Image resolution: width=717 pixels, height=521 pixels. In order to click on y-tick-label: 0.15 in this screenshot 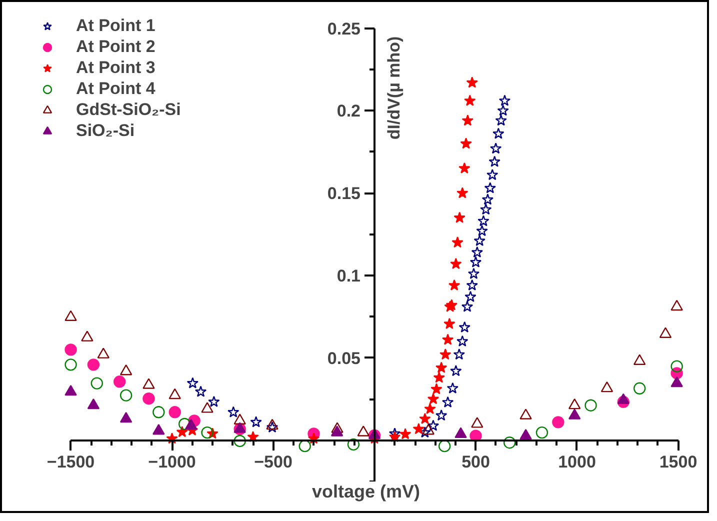, I will do `click(344, 194)`.